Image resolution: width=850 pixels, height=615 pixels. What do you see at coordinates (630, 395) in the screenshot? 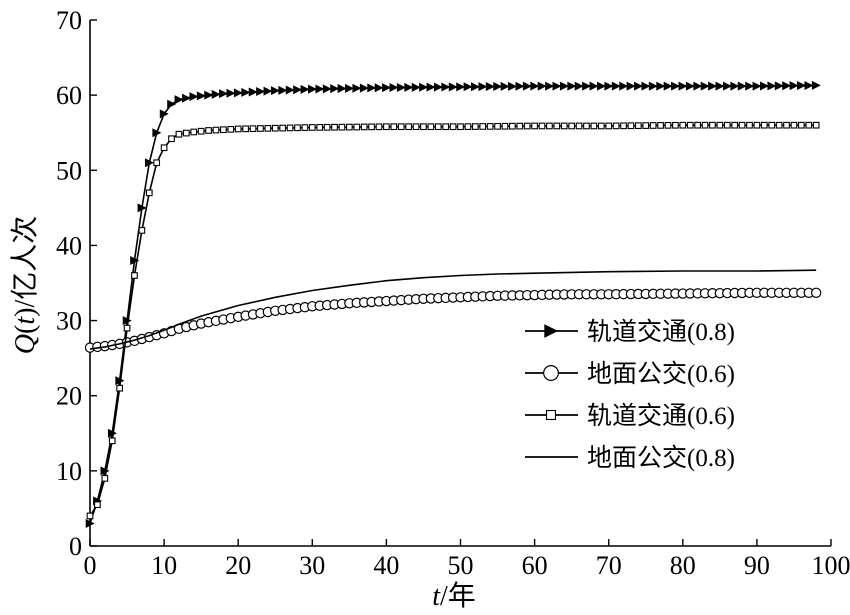
I see `legend: 轨道交通(0.8) 地面公交(0.6) 轨道交通(0.6) 地面公交(0.8)` at bounding box center [630, 395].